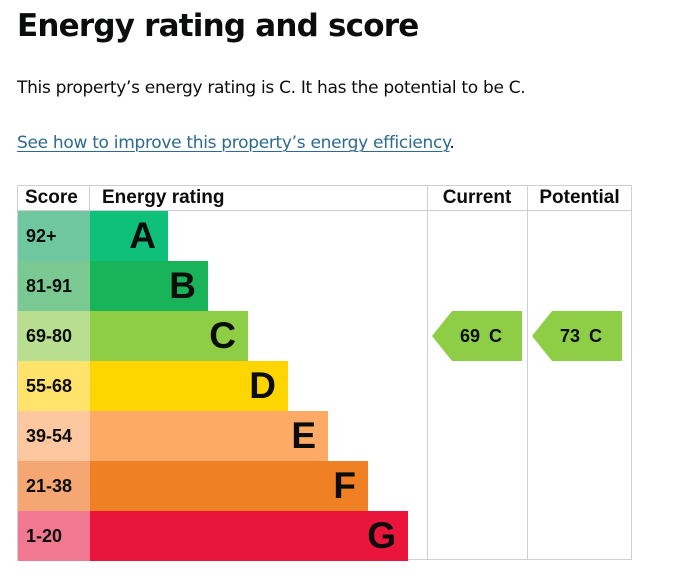 This screenshot has height=584, width=696. What do you see at coordinates (54, 386) in the screenshot?
I see `band-score-range: 55-68` at bounding box center [54, 386].